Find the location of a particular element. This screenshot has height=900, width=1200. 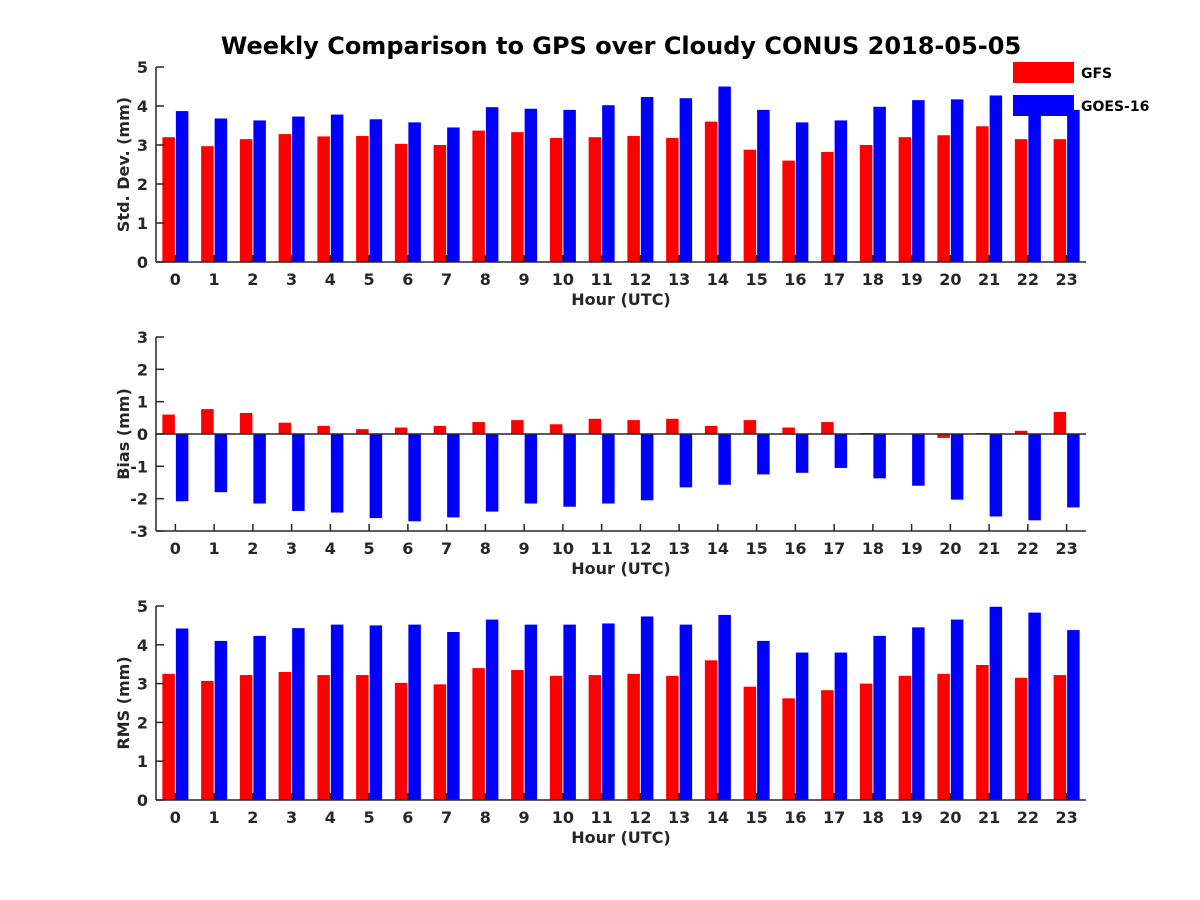

x-tick-label: 8 is located at coordinates (485, 279).